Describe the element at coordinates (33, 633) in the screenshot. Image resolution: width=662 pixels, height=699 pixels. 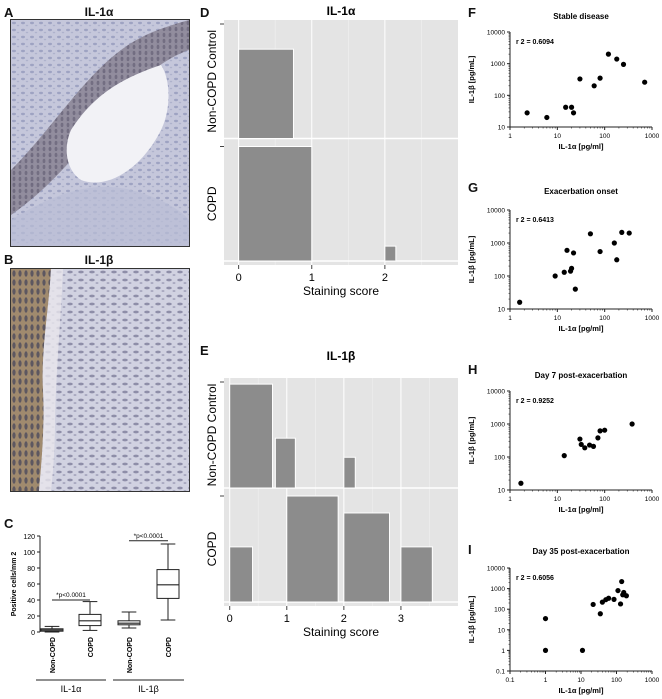
I see `y-tick-label: 0` at that location.